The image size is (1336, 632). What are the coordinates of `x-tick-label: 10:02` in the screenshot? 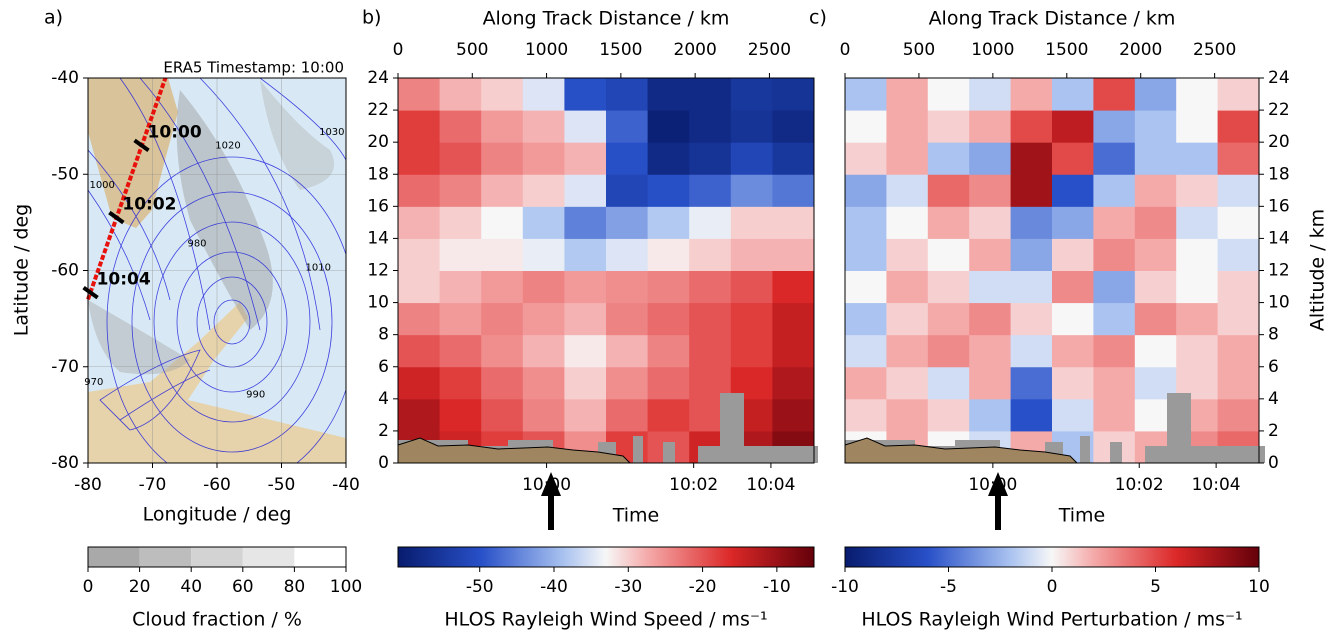 It's located at (1139, 485).